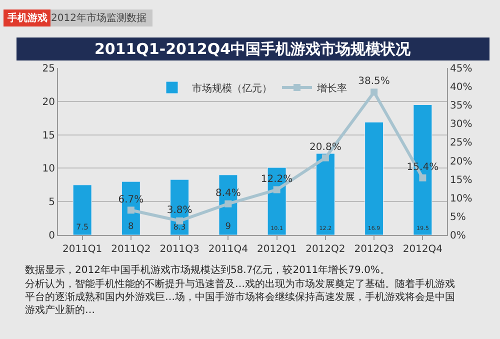 Image resolution: width=500 pixels, height=339 pixels. Describe the element at coordinates (180, 249) in the screenshot. I see `x-tick-label: 2011Q3` at that location.